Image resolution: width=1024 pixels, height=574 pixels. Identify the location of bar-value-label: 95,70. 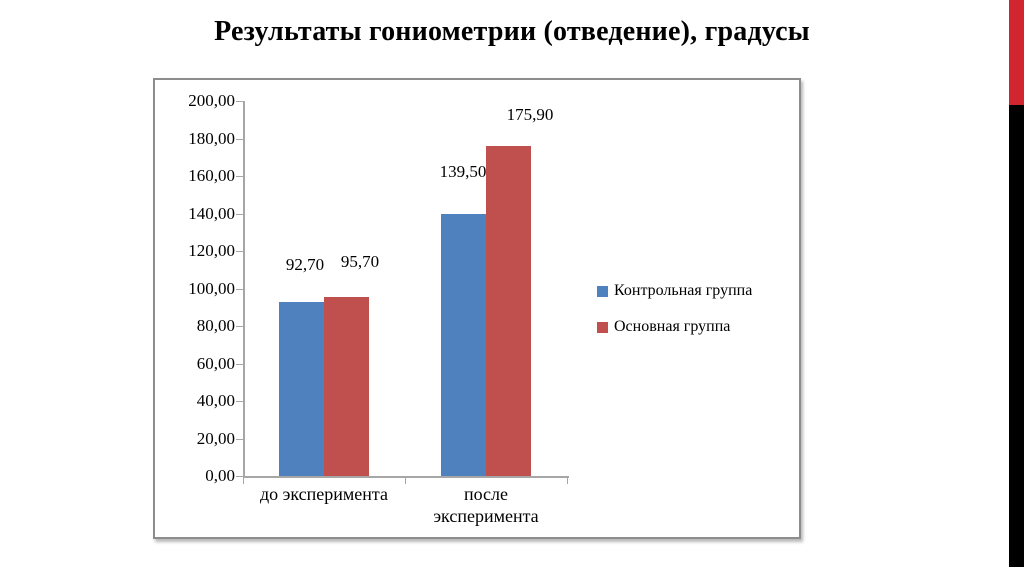
(360, 261).